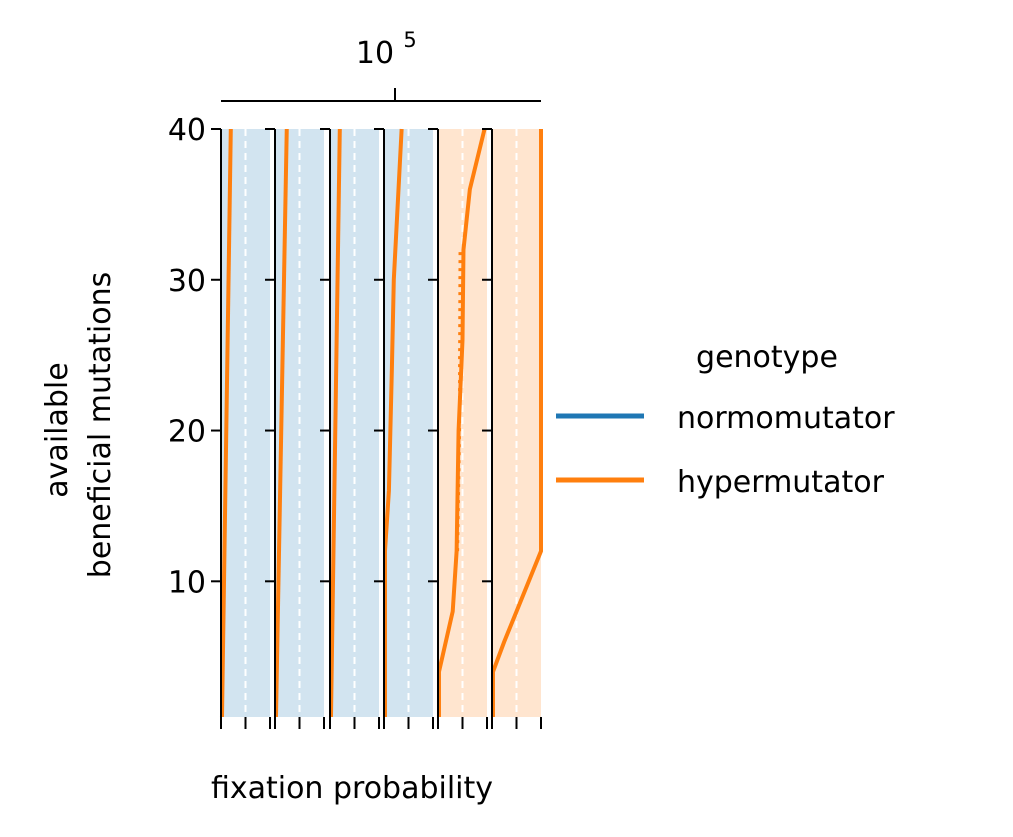 The image size is (1013, 837). I want to click on legend-title: genotype, so click(767, 357).